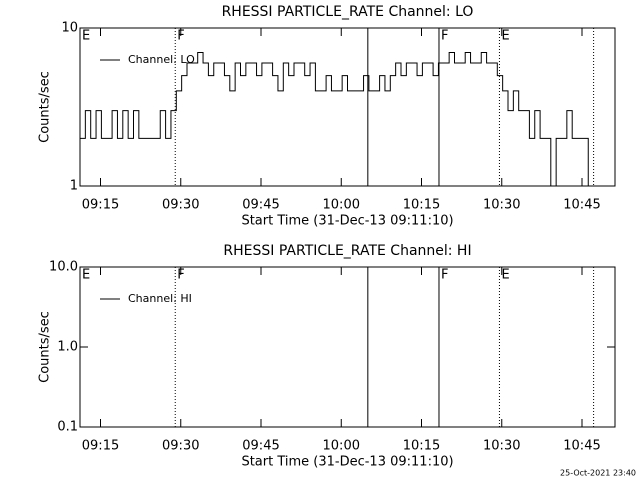 The image size is (640, 480). Describe the element at coordinates (67, 427) in the screenshot. I see `y-tick-label: 0.1` at that location.